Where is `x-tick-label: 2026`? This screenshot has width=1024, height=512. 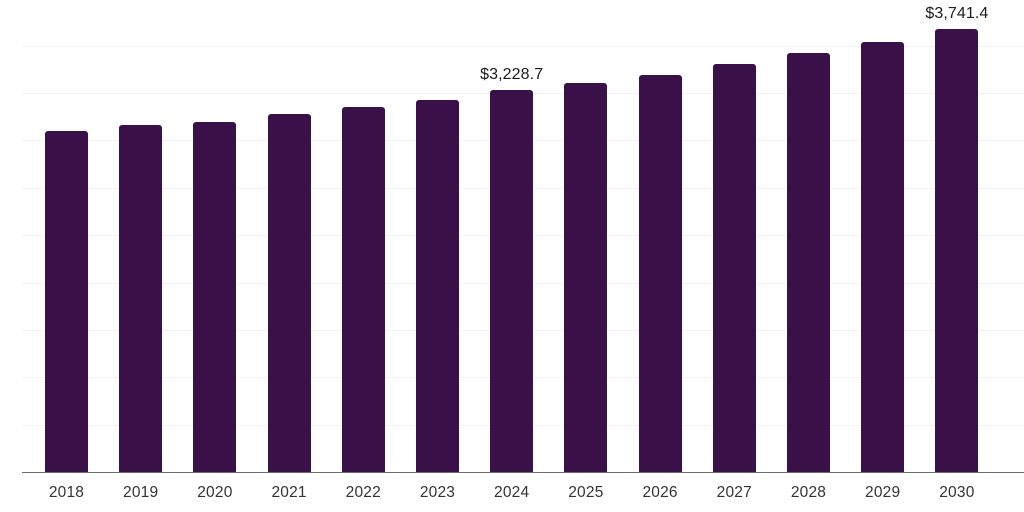 x-tick-label: 2026 is located at coordinates (660, 492).